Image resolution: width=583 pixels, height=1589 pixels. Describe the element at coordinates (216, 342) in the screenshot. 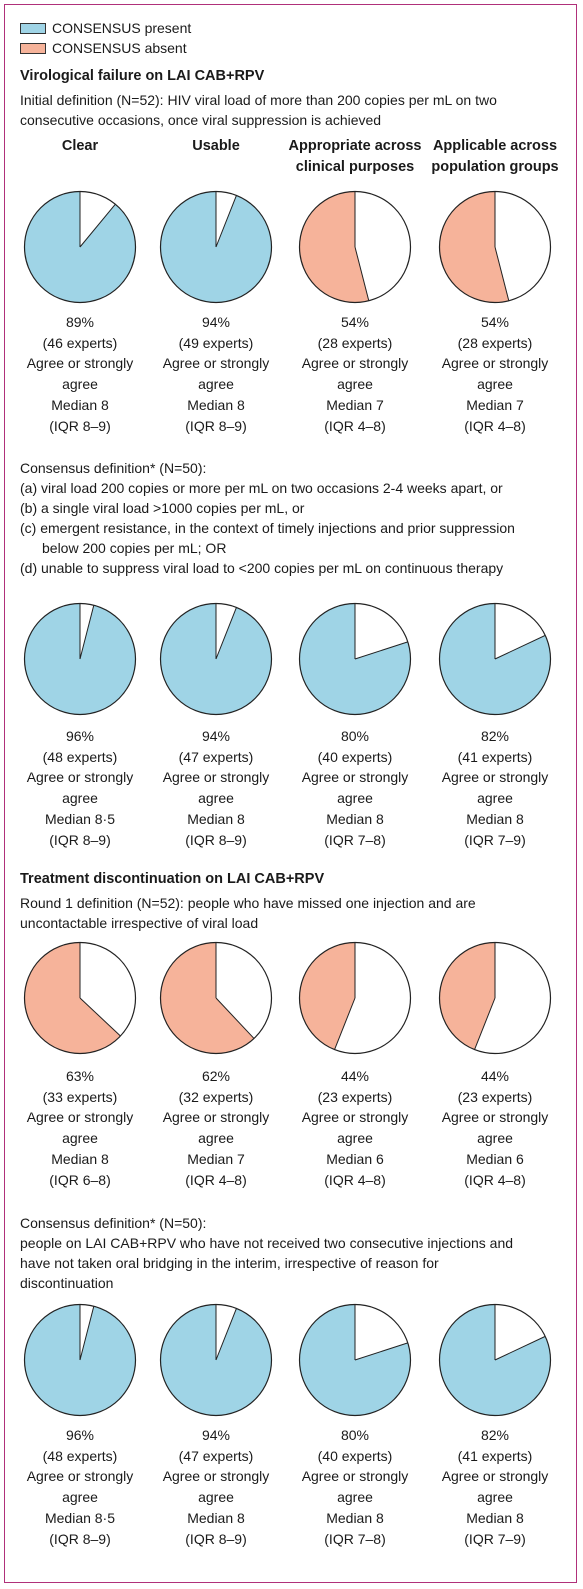

I see `stat-experts: (49 experts)` at that location.